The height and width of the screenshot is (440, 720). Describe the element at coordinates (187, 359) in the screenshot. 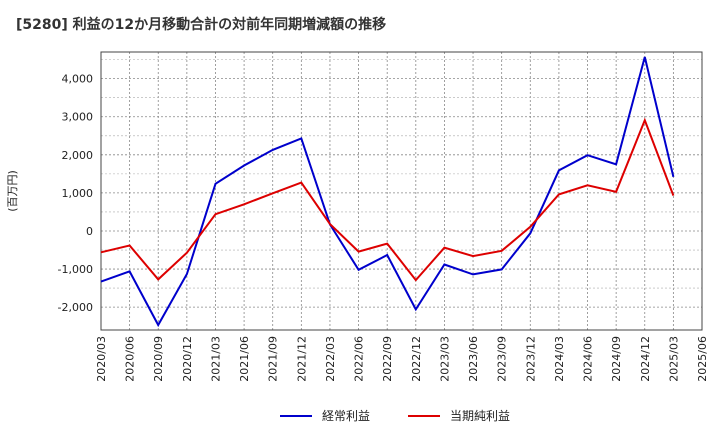

I see `x-tick-label: 2020/12` at that location.